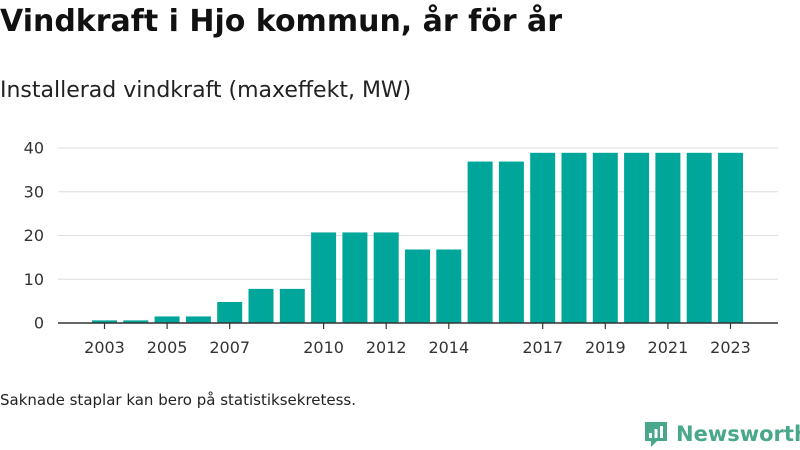  Describe the element at coordinates (542, 347) in the screenshot. I see `x-tick-label: 2017` at that location.